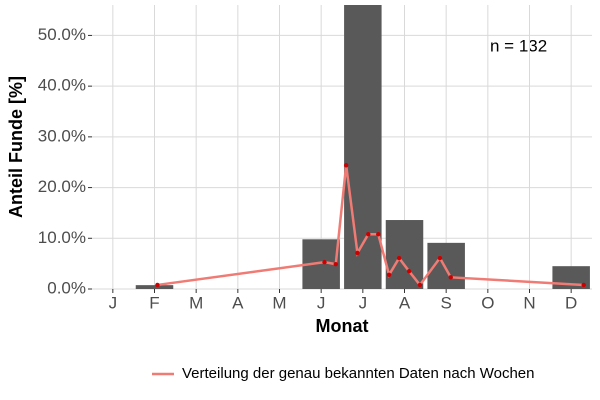 This screenshot has width=600, height=400. What do you see at coordinates (154, 302) in the screenshot?
I see `x-tick-label: F` at bounding box center [154, 302].